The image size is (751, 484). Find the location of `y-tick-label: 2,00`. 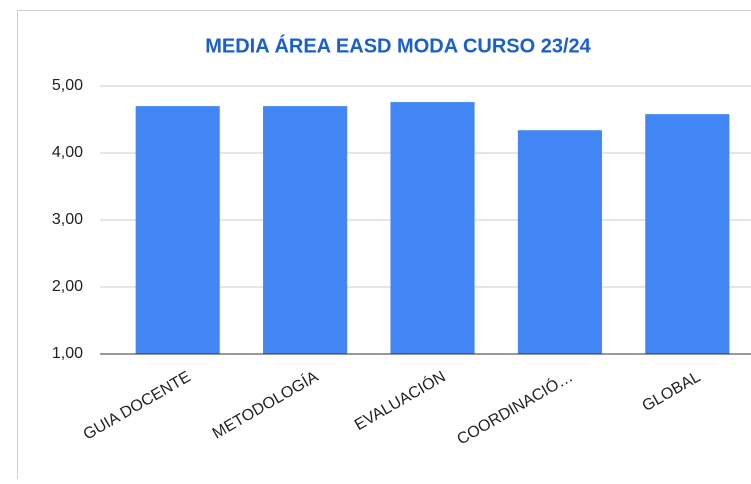

y-tick-label: 2,00 is located at coordinates (67, 286).